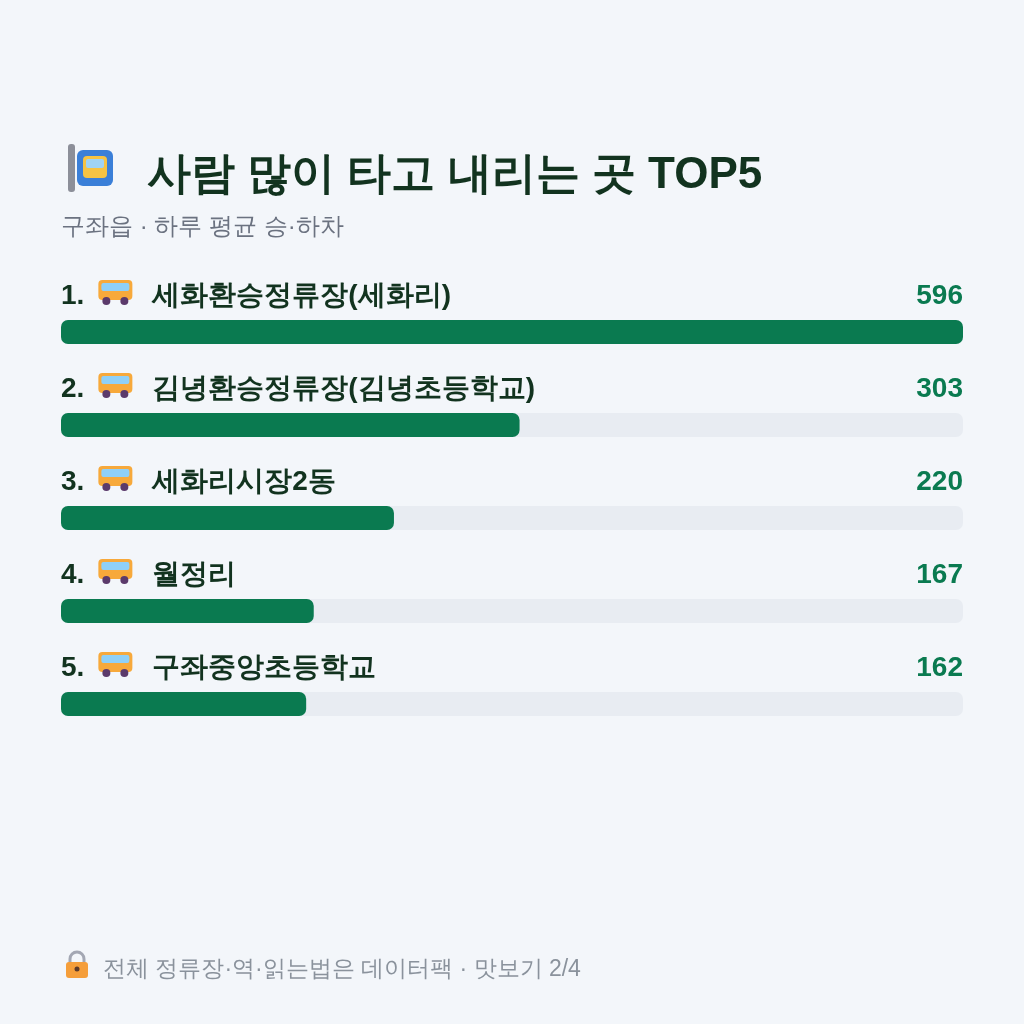  What do you see at coordinates (455, 172) in the screenshot?
I see `chart-title: 사람 많이 타고 내리는 곳 TOP5` at bounding box center [455, 172].